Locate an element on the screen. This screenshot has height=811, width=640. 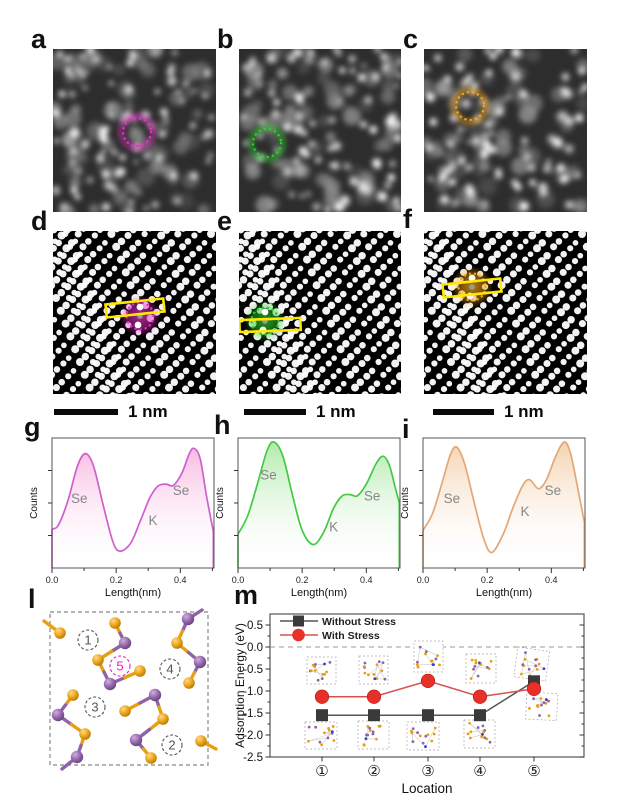
panel-letter-g: g is located at coordinates (32, 427).